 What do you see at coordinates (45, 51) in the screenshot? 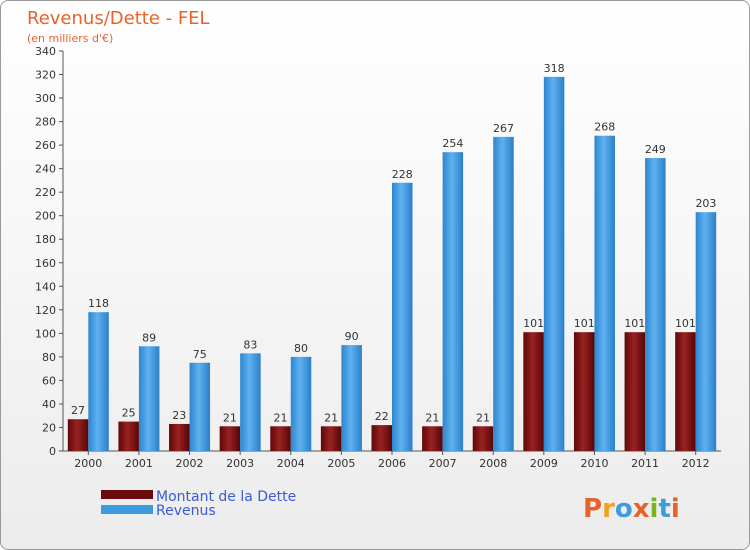
I see `y-tick-label: 340` at bounding box center [45, 51].